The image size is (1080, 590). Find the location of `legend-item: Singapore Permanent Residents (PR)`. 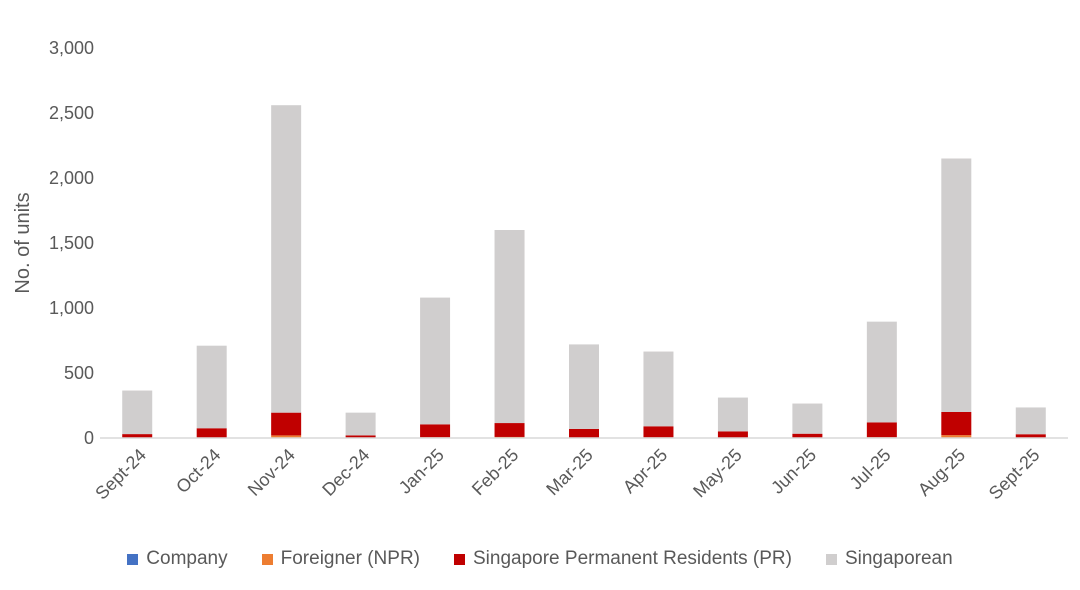

legend-item: Singapore Permanent Residents (PR) is located at coordinates (623, 559).